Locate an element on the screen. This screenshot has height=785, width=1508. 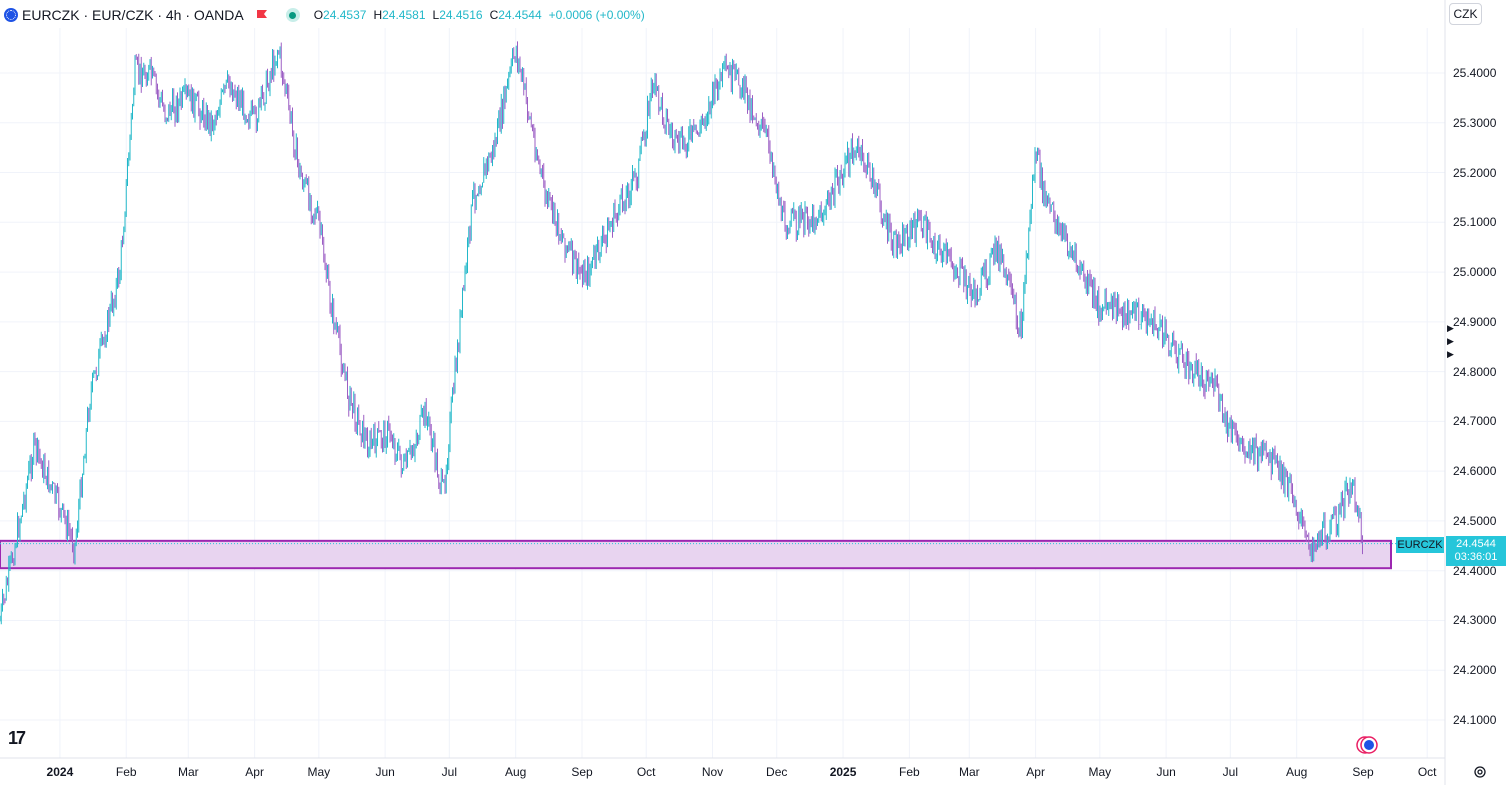
market-status-icon is located at coordinates (292, 15).